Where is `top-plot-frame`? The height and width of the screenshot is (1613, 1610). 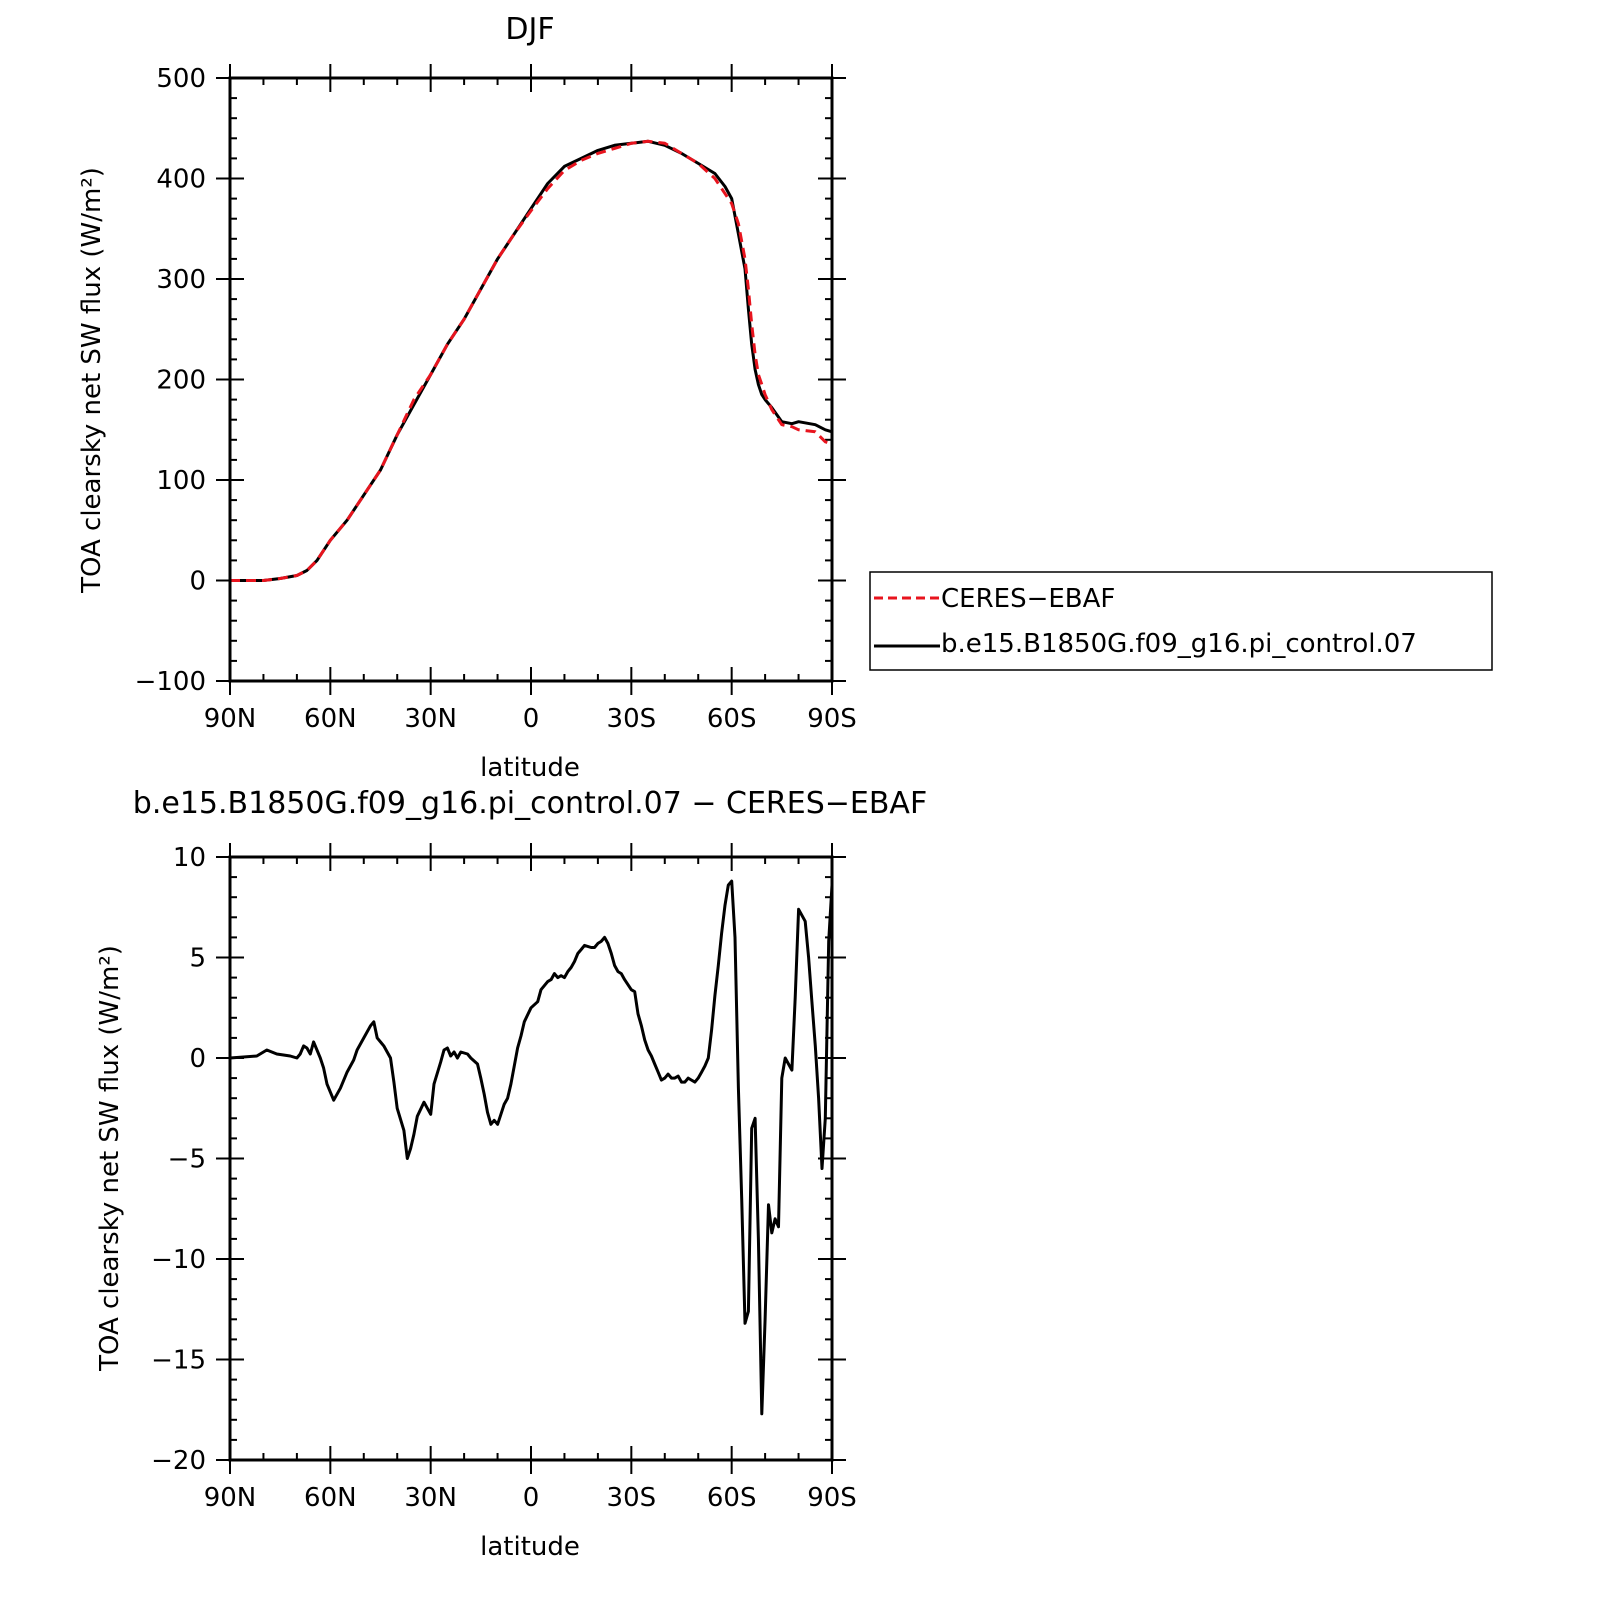
top-plot-frame is located at coordinates (531, 379).